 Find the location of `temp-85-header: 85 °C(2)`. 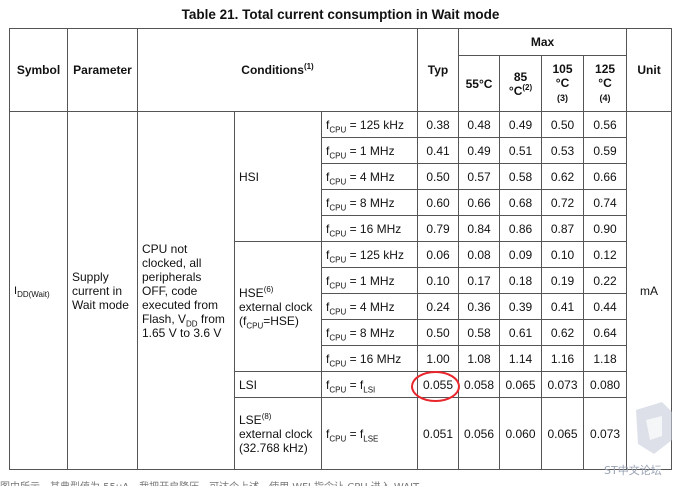

temp-85-header: 85 °C(2) is located at coordinates (521, 83).